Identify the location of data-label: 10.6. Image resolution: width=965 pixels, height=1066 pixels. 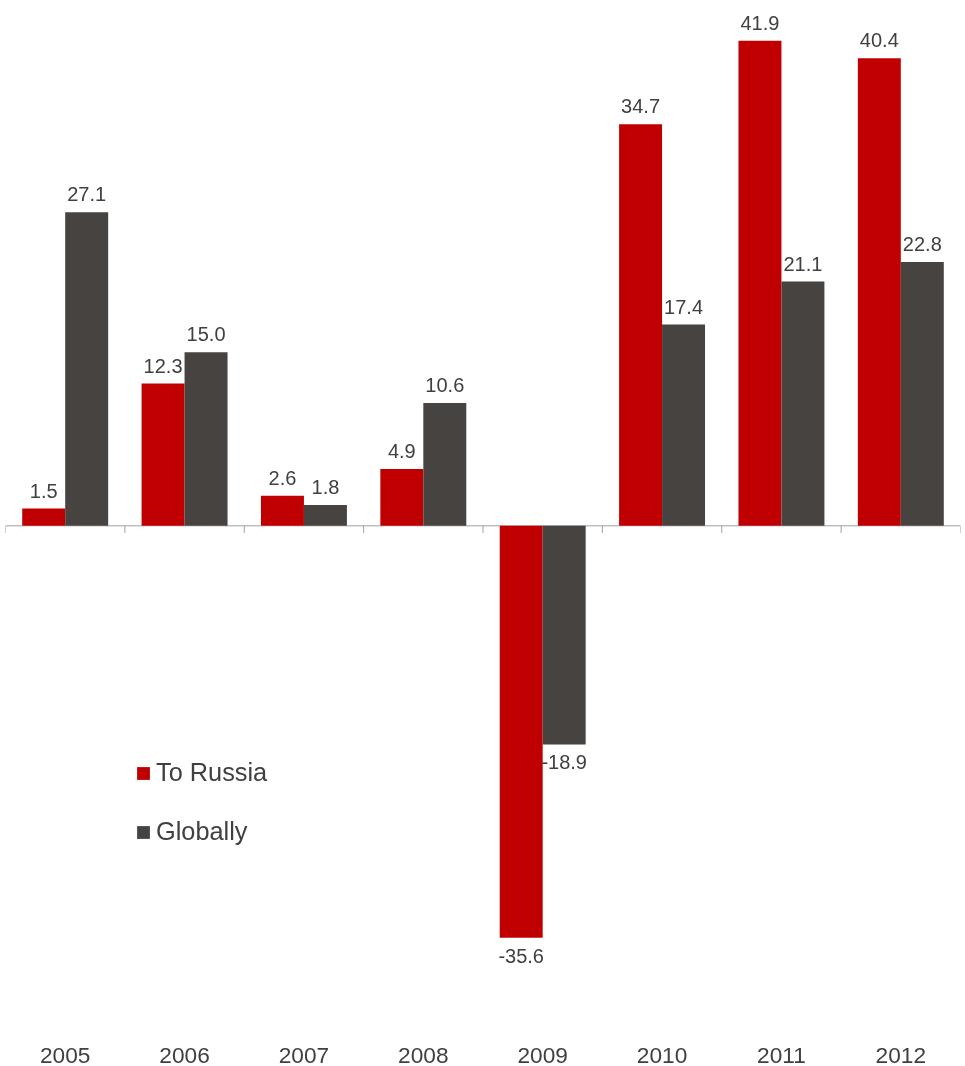
(445, 385).